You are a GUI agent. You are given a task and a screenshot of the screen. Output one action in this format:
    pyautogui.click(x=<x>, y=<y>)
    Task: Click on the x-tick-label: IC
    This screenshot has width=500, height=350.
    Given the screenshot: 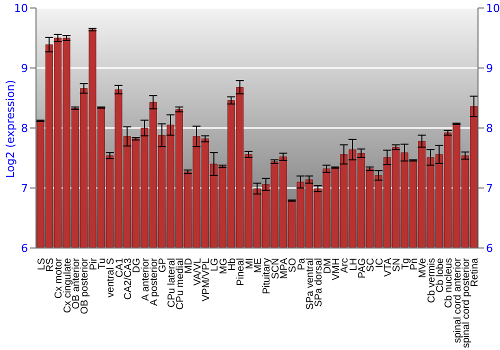 What is the action you would take?
    pyautogui.click(x=380, y=263)
    